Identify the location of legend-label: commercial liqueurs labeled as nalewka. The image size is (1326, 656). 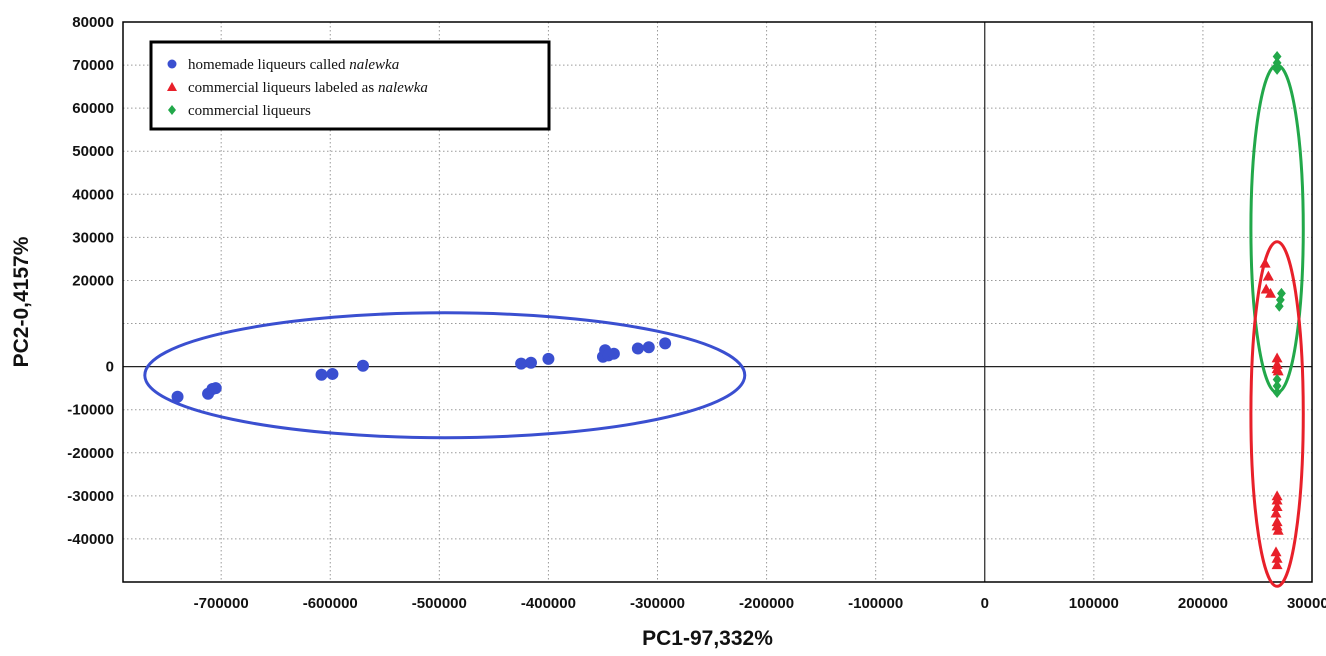
(308, 88).